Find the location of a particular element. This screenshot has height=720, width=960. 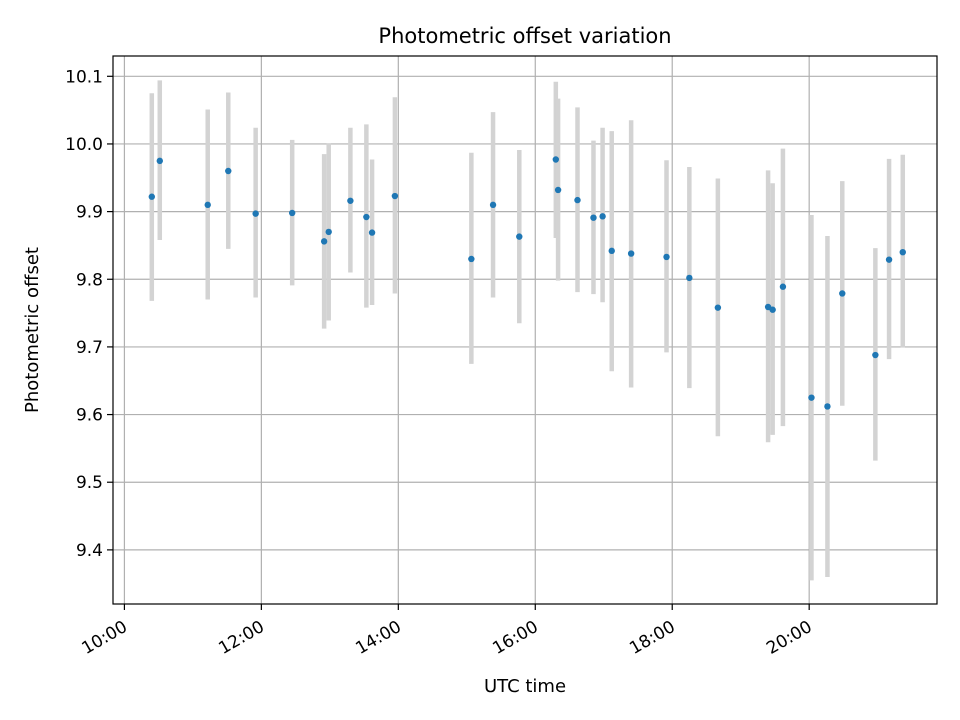

y-tick-label: 10.0 is located at coordinates (84, 145).